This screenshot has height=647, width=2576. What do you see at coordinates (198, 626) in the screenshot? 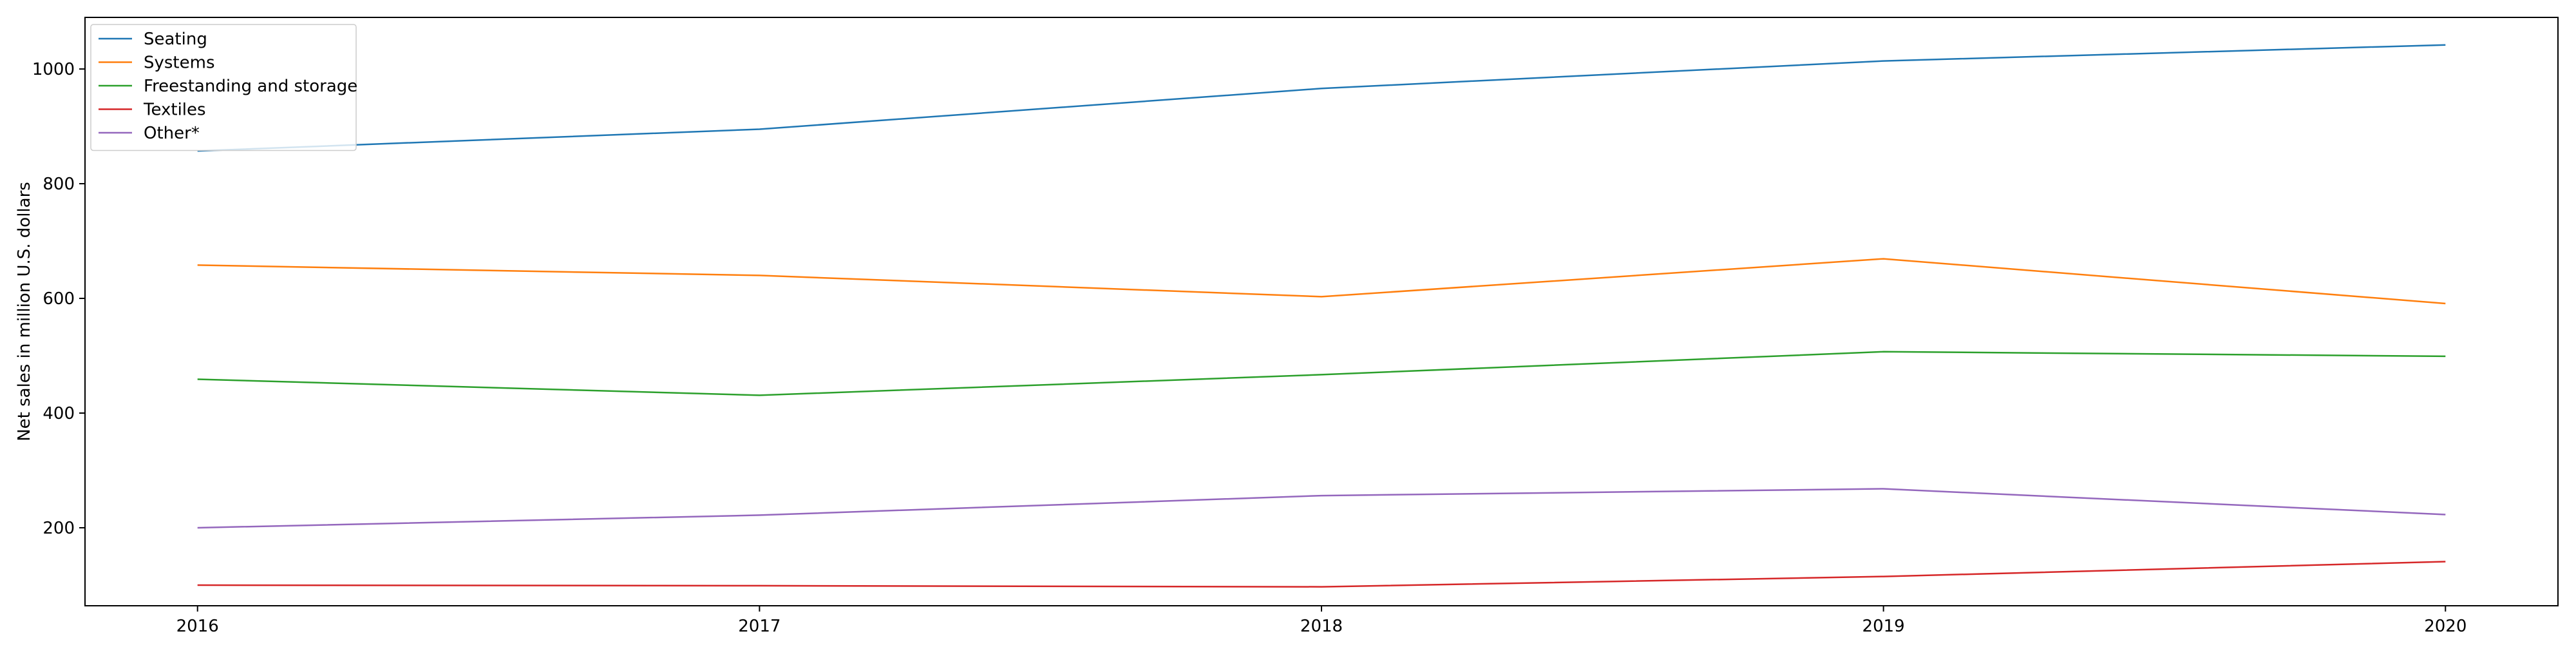
I see `x-tick-label: 2016` at bounding box center [198, 626].